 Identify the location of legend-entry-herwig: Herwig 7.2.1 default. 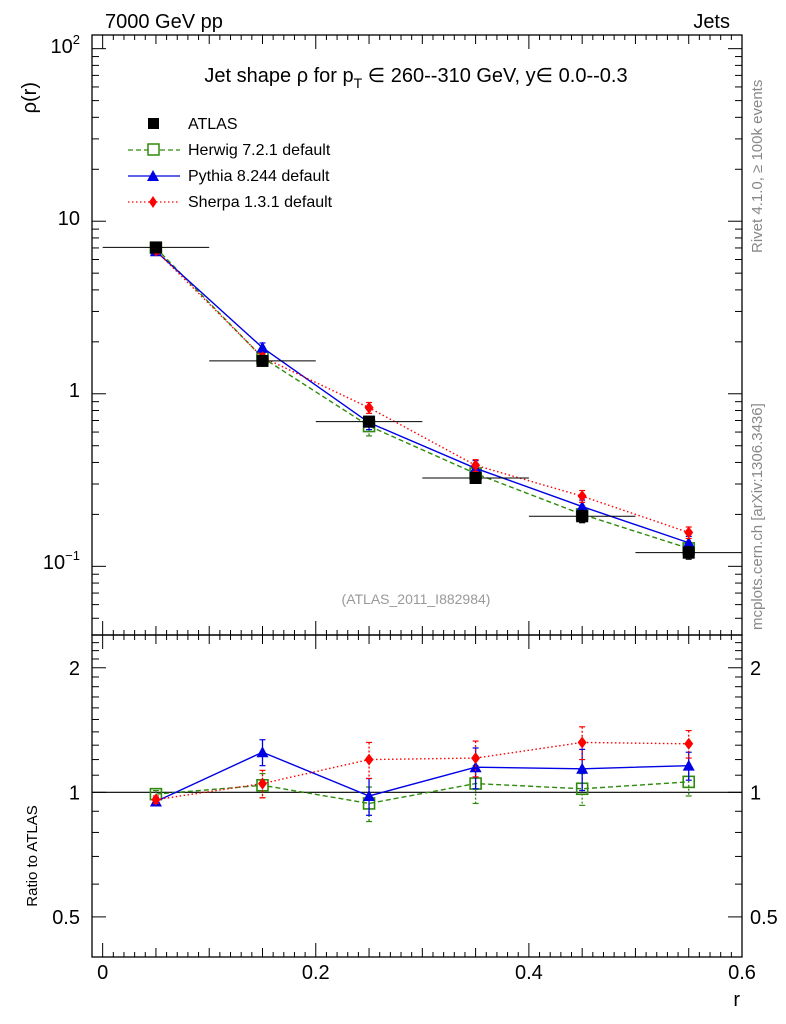
(229, 150).